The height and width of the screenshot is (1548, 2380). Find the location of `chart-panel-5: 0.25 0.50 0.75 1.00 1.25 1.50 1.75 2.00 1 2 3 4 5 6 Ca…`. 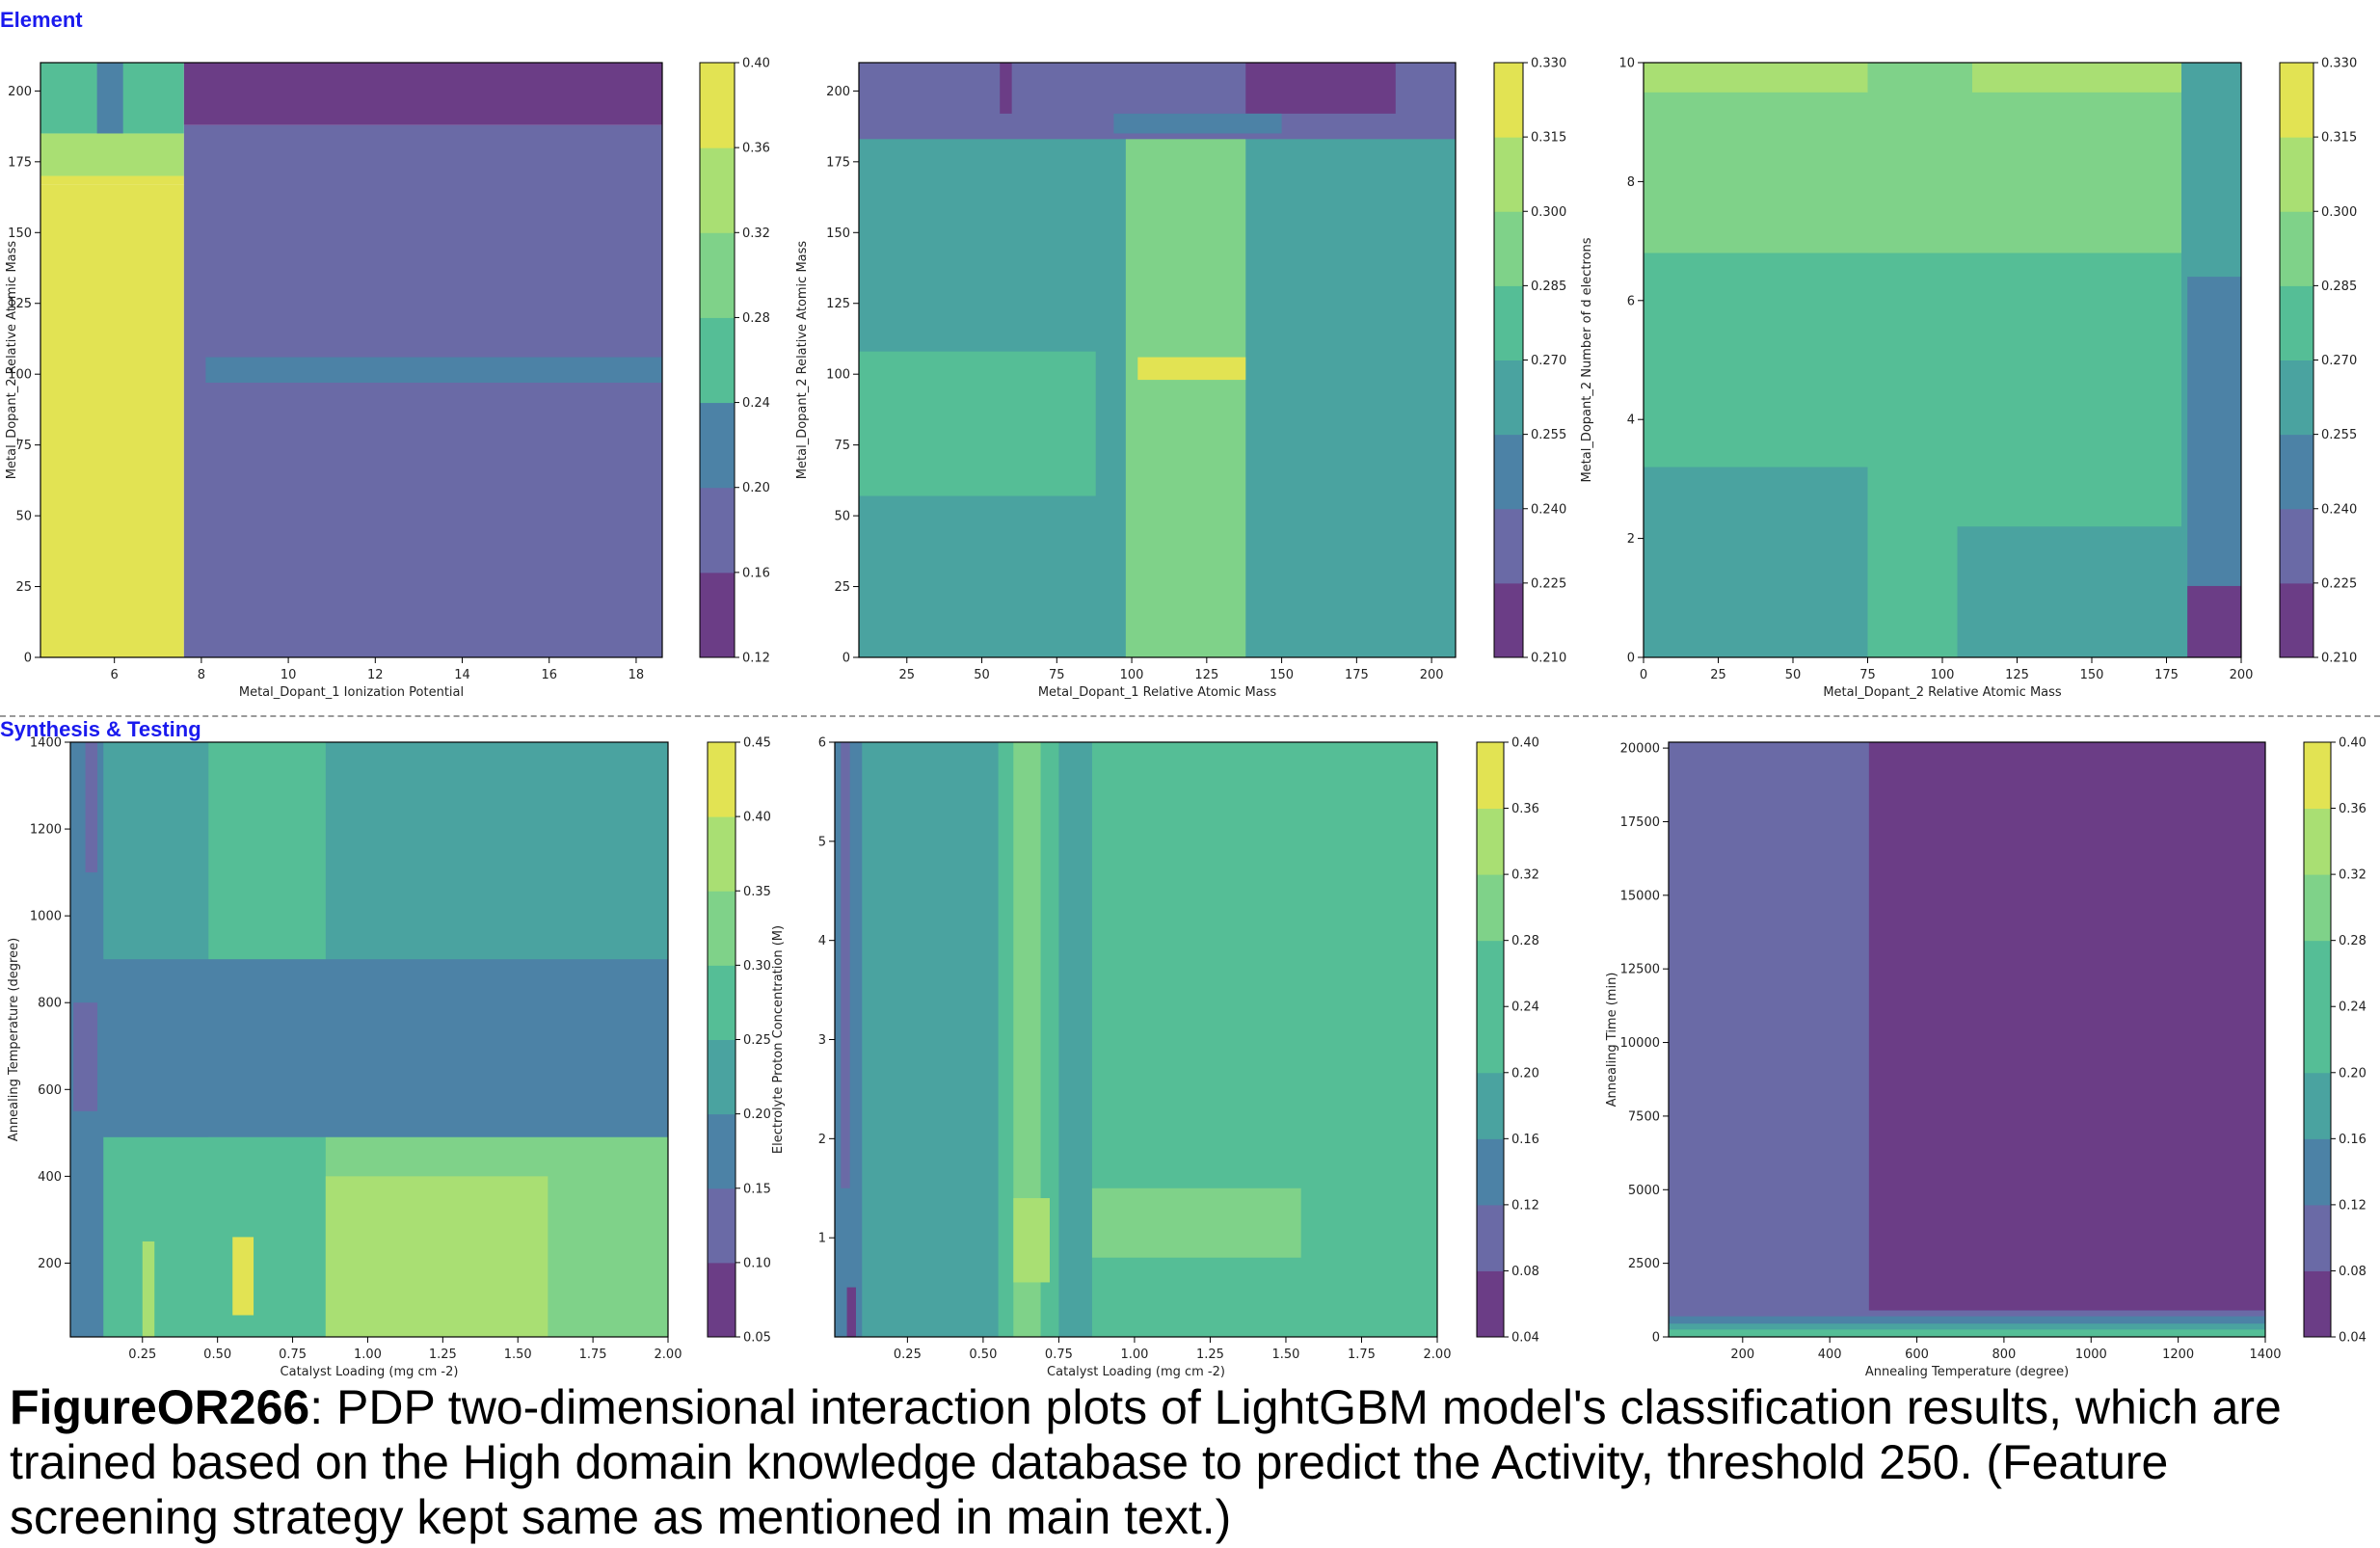

chart-panel-5: 0.25 0.50 0.75 1.00 1.25 1.50 1.75 2.00 1 2 3 4 5 6 Ca… is located at coordinates (1155, 1058).